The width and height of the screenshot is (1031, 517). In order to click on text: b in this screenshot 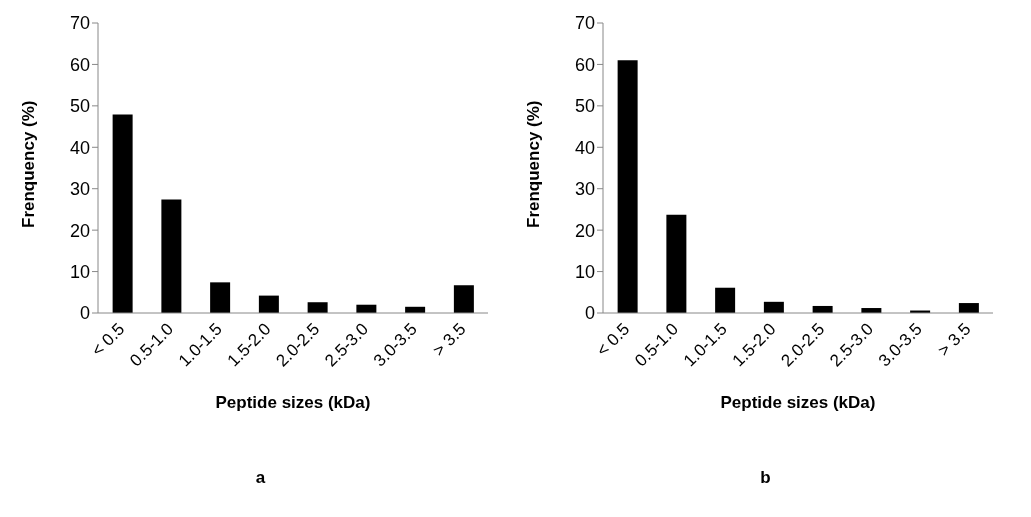, I will do `click(765, 478)`.